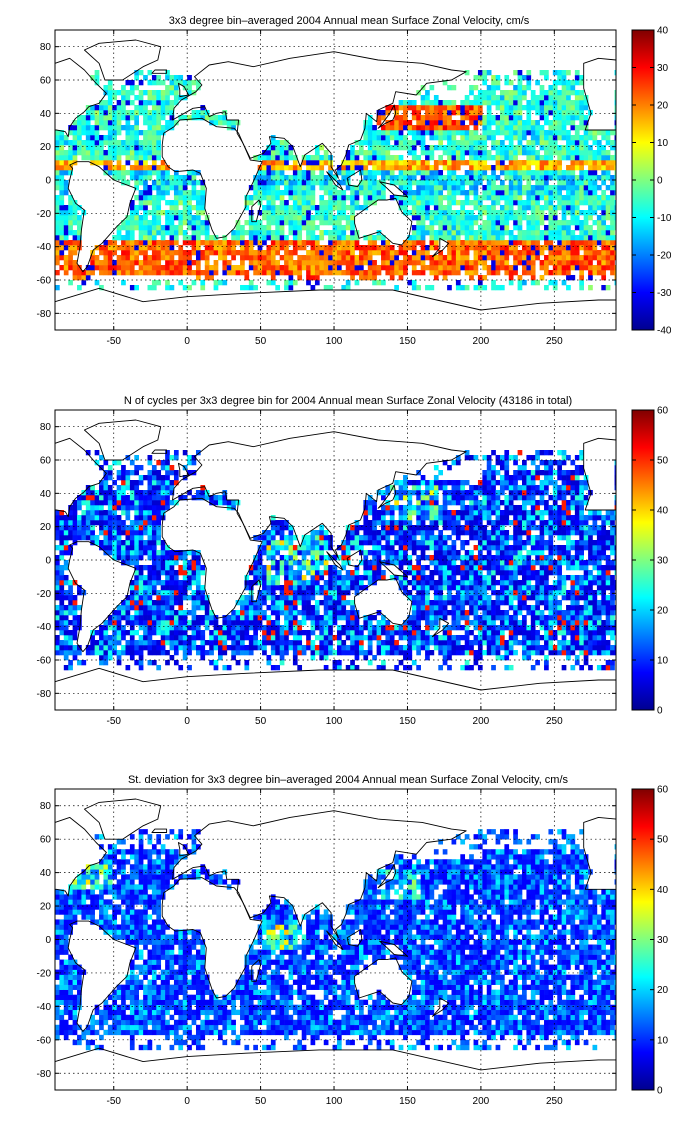  Describe the element at coordinates (663, 143) in the screenshot. I see `colorbar-tick-label: 10` at that location.